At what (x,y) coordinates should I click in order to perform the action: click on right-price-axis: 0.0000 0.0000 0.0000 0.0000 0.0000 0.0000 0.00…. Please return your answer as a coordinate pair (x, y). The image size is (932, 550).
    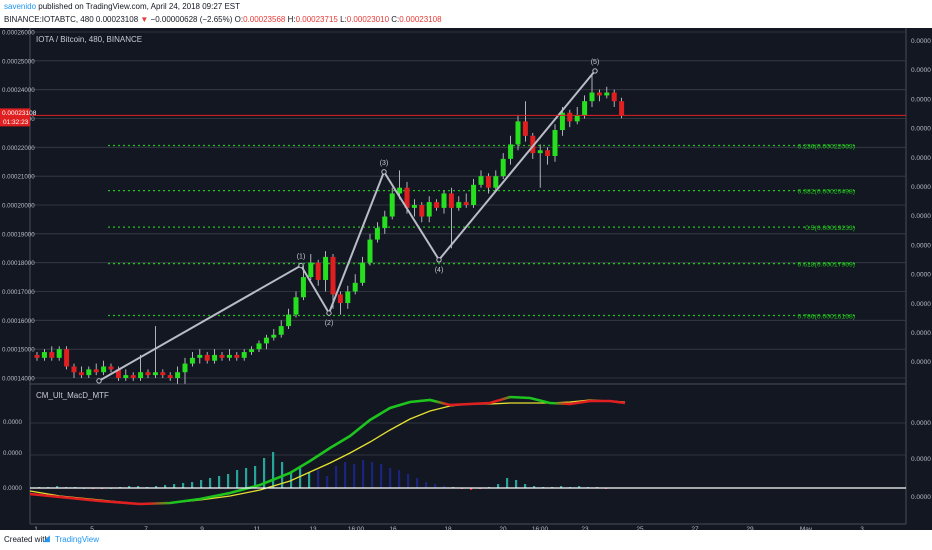
    Looking at the image, I should click on (921, 202).